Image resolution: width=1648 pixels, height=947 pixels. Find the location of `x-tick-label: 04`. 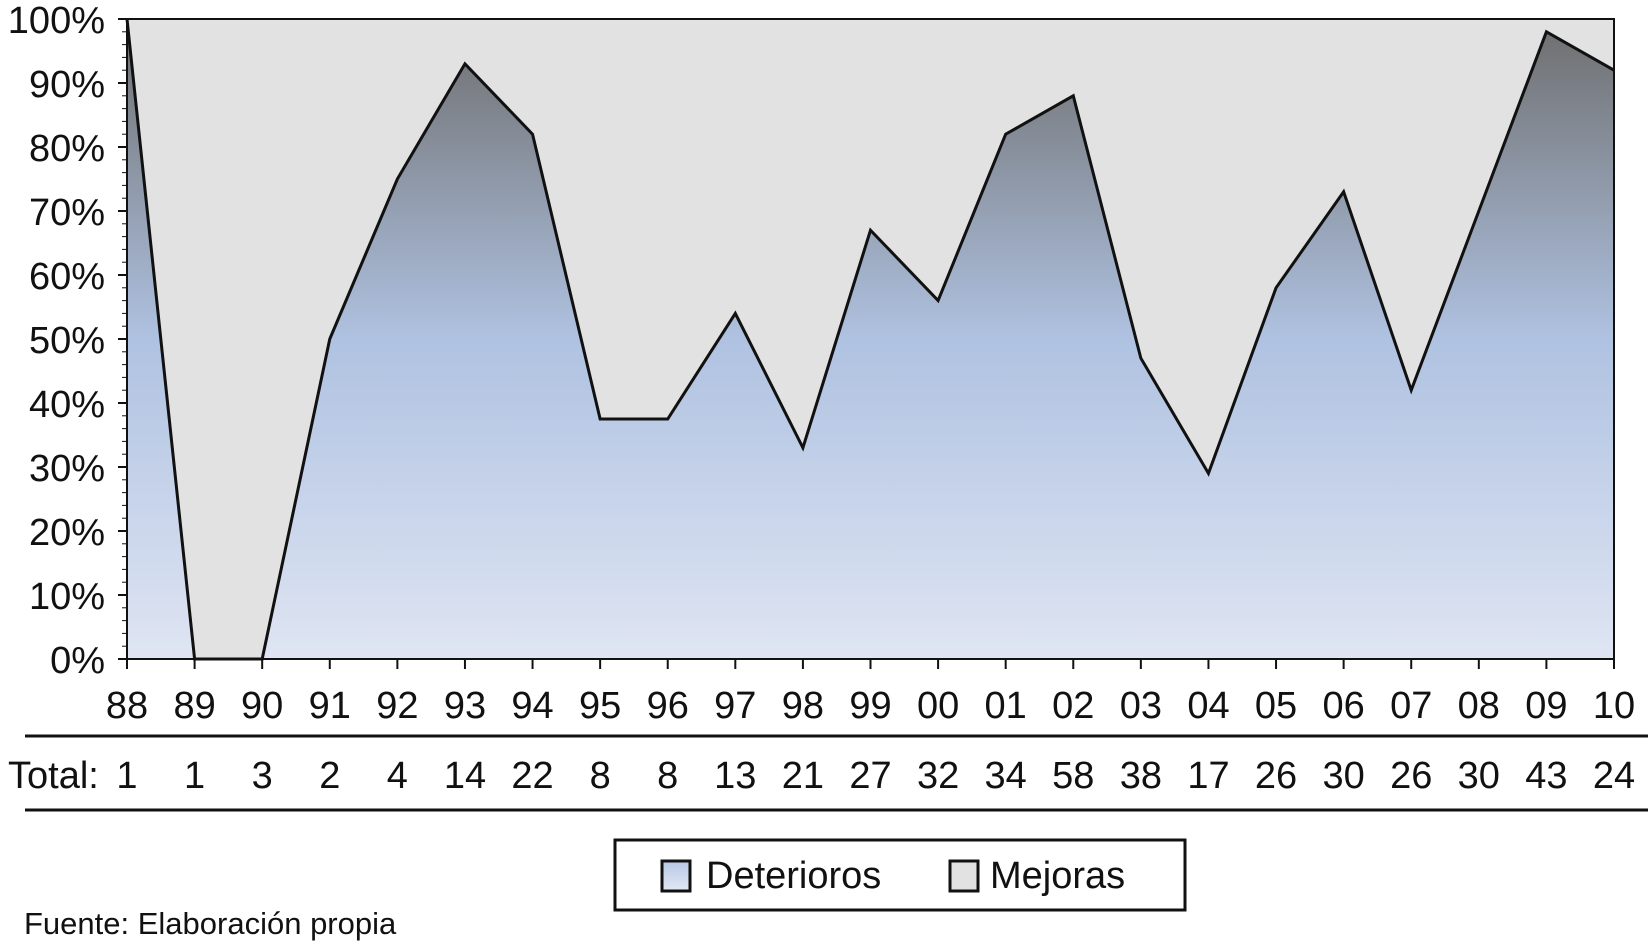

x-tick-label: 04 is located at coordinates (1208, 706).